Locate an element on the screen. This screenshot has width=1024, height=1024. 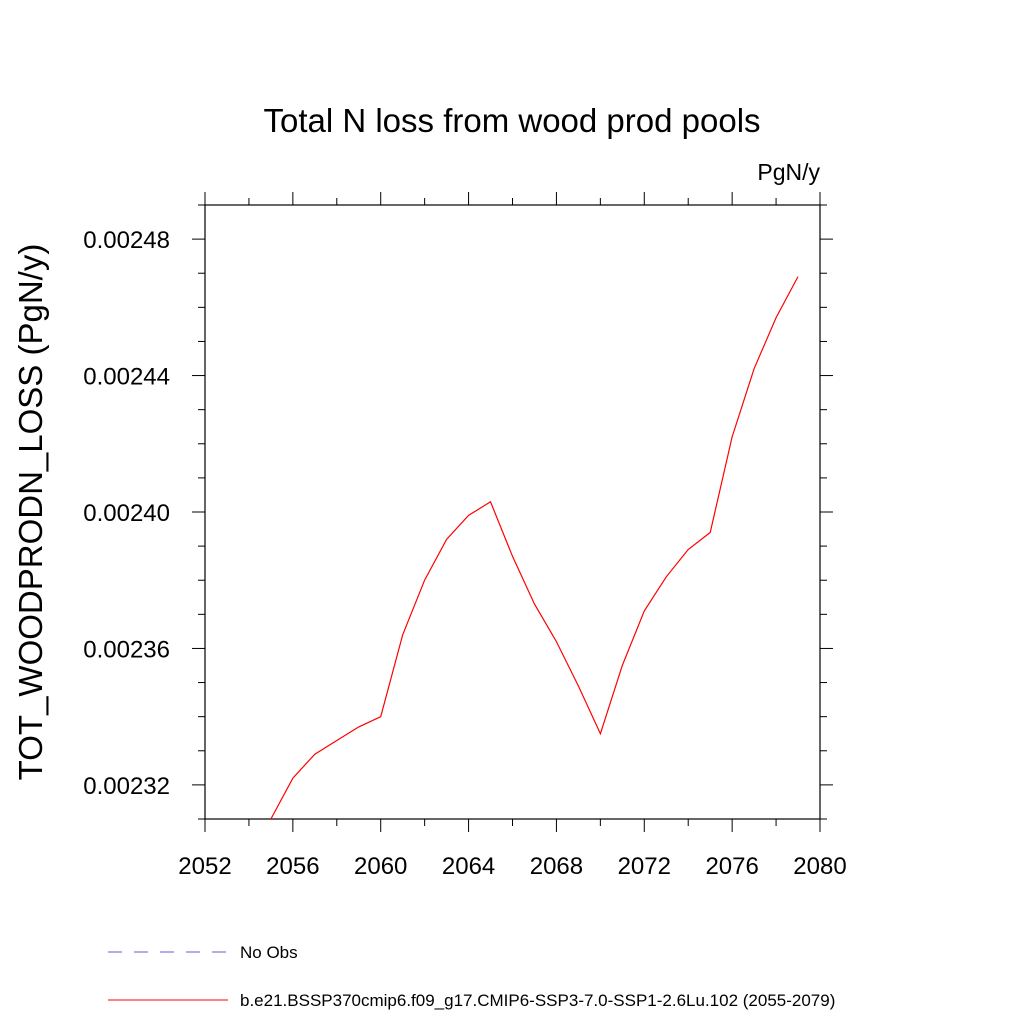
y-tick-label: 0.00236 is located at coordinates (126, 649).